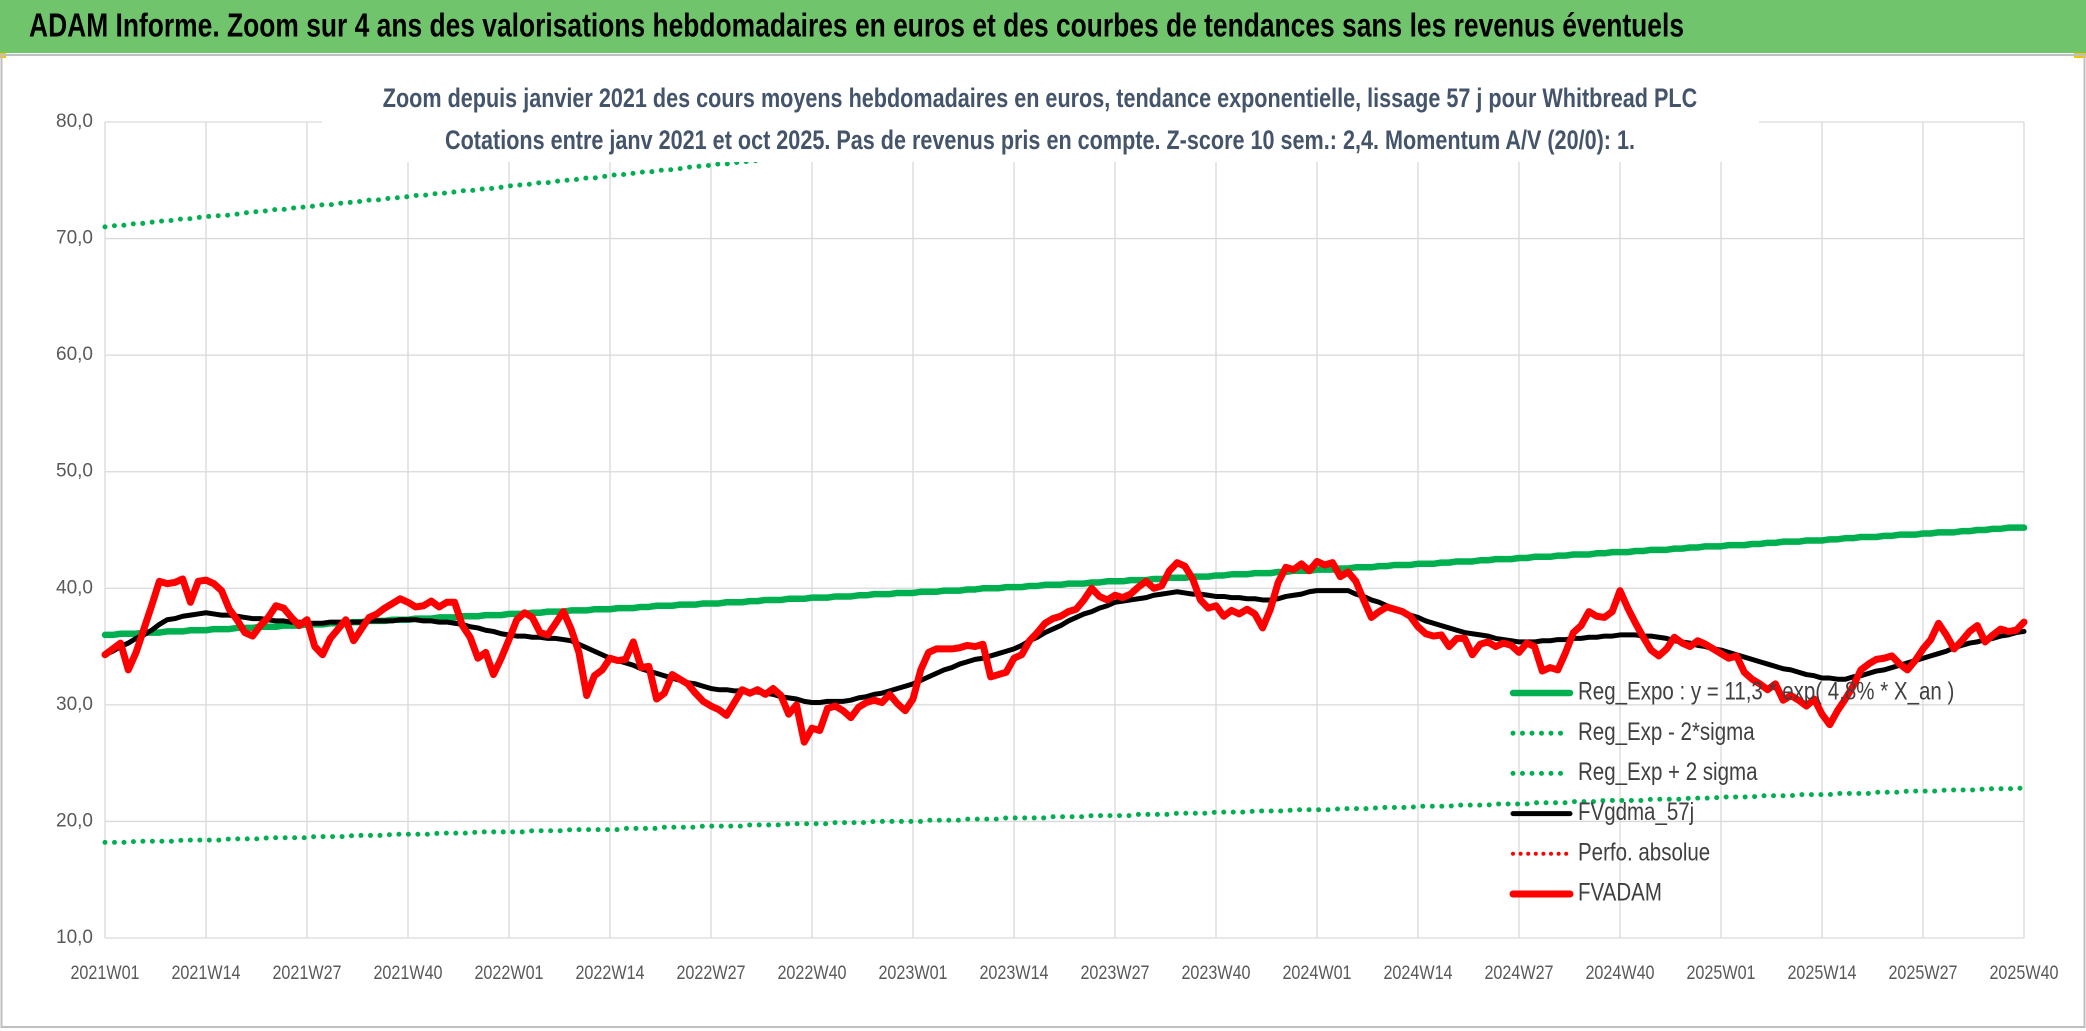 This screenshot has width=2086, height=1031. Describe the element at coordinates (74, 820) in the screenshot. I see `y-tick-label: 20,0` at that location.